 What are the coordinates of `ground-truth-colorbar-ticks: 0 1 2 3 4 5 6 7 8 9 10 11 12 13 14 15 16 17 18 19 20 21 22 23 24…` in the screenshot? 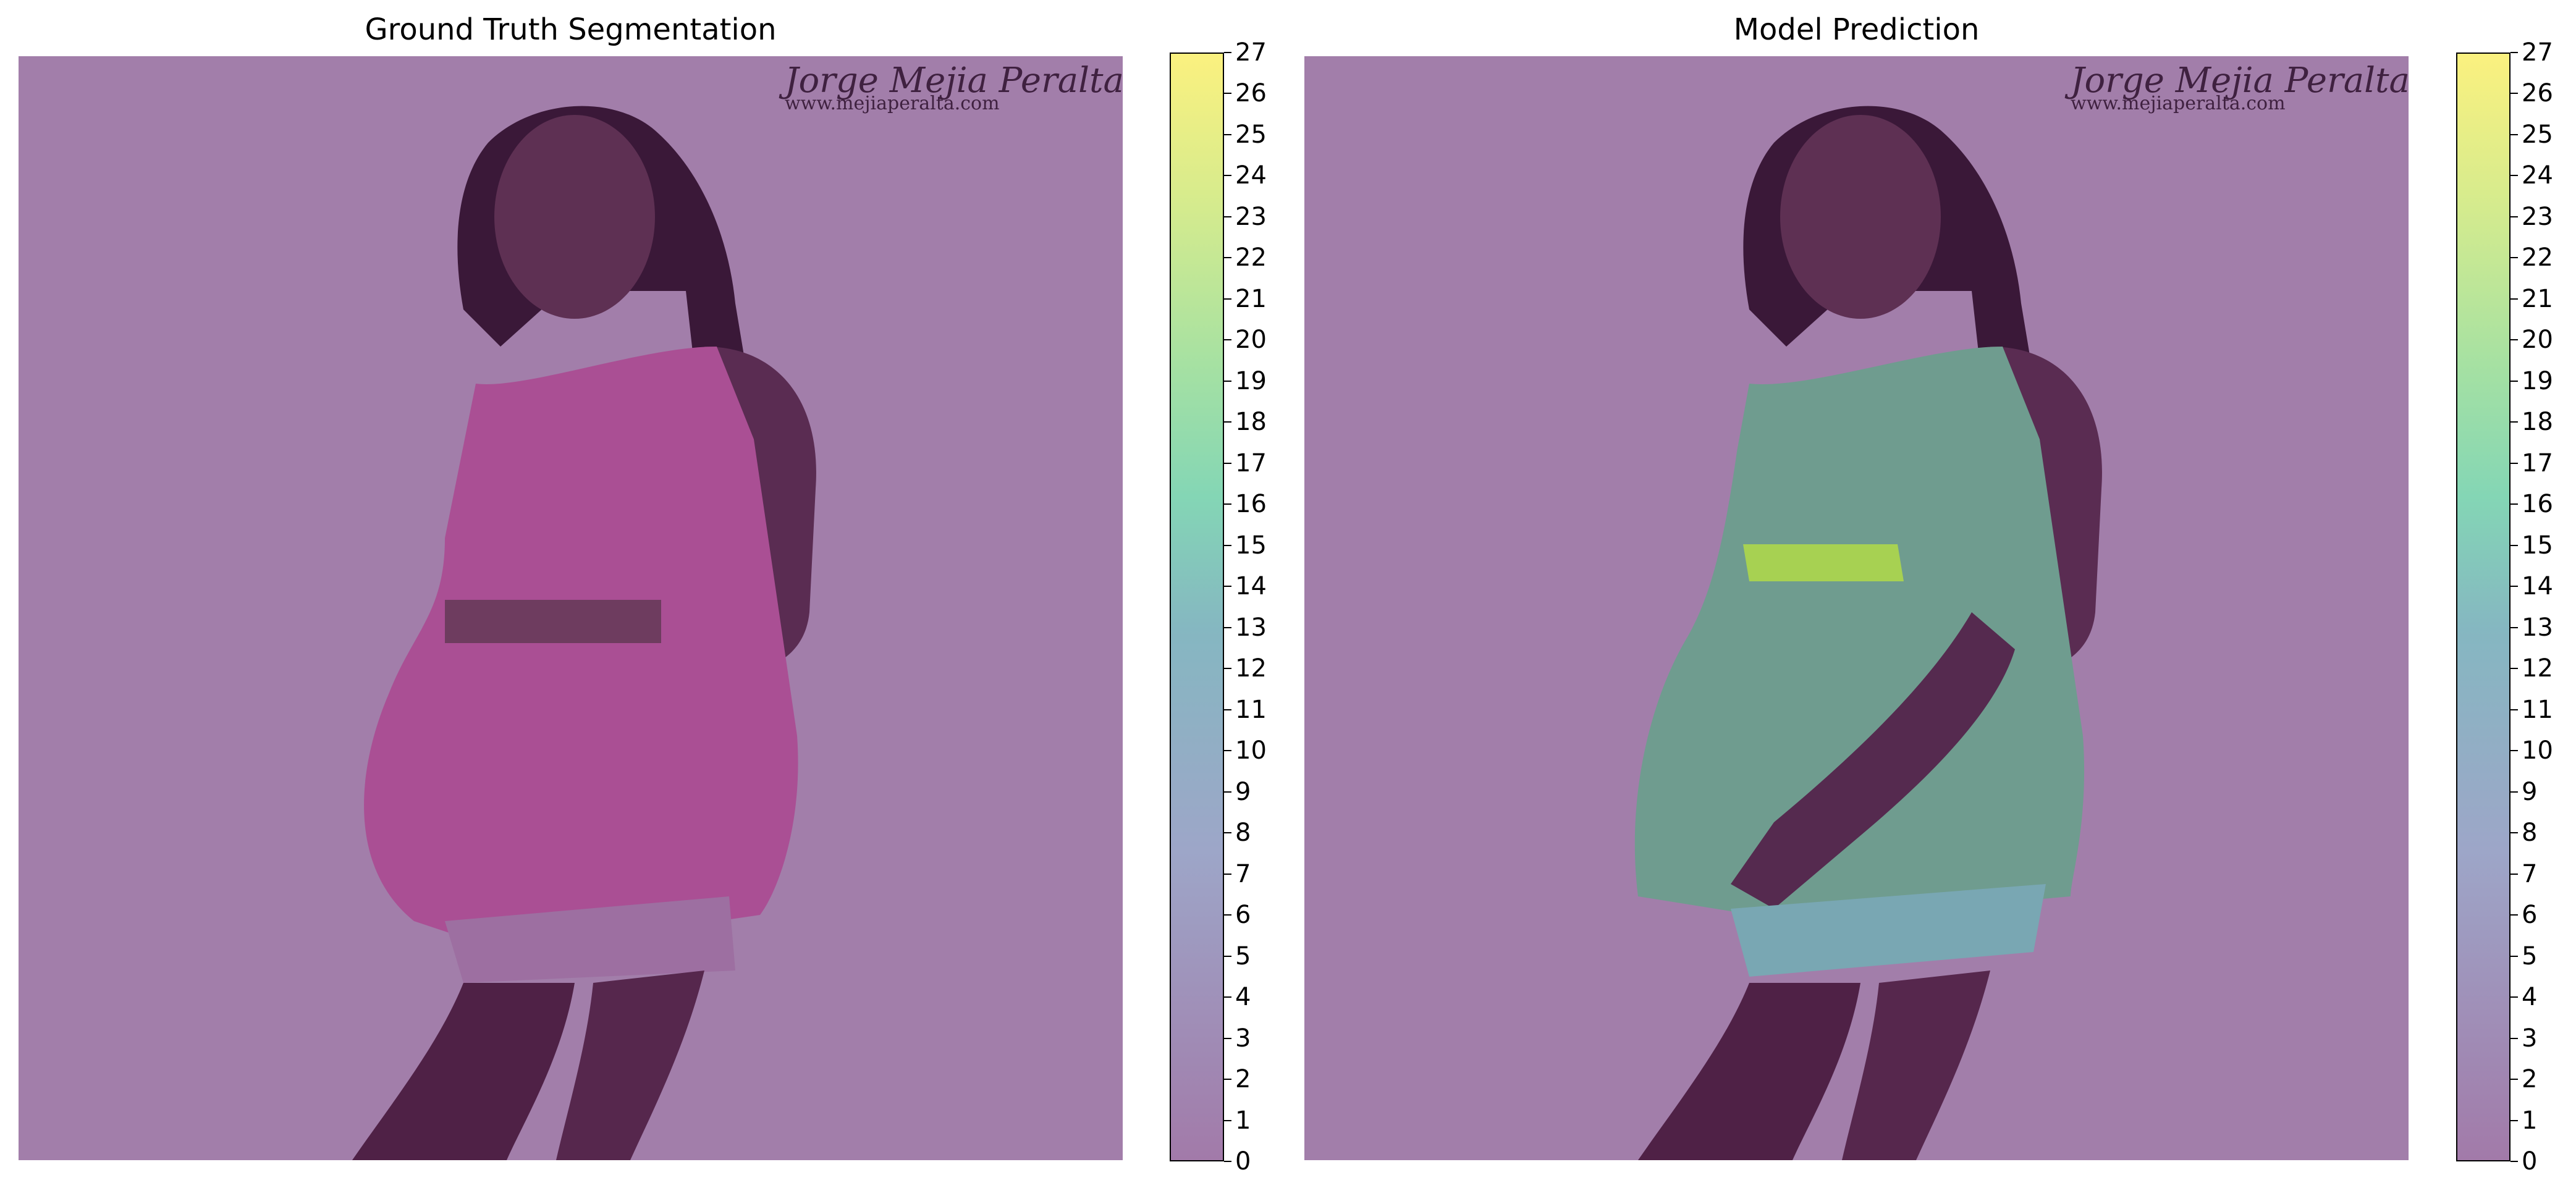 It's located at (1248, 607).